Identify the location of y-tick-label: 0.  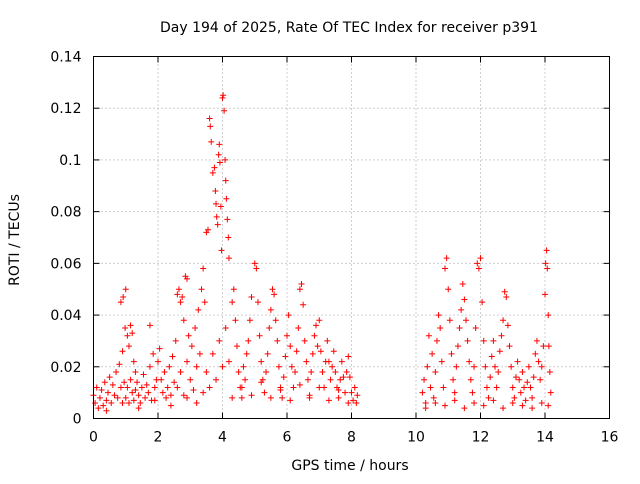
(77, 420).